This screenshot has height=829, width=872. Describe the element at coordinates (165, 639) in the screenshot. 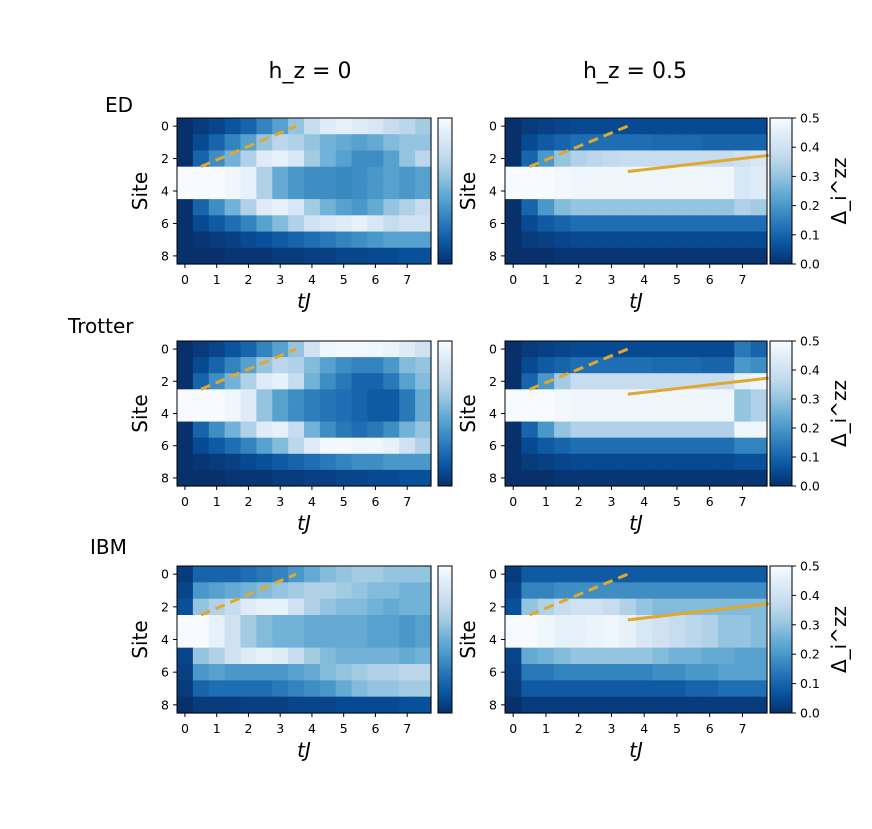

I see `y-tick-label: 4` at that location.